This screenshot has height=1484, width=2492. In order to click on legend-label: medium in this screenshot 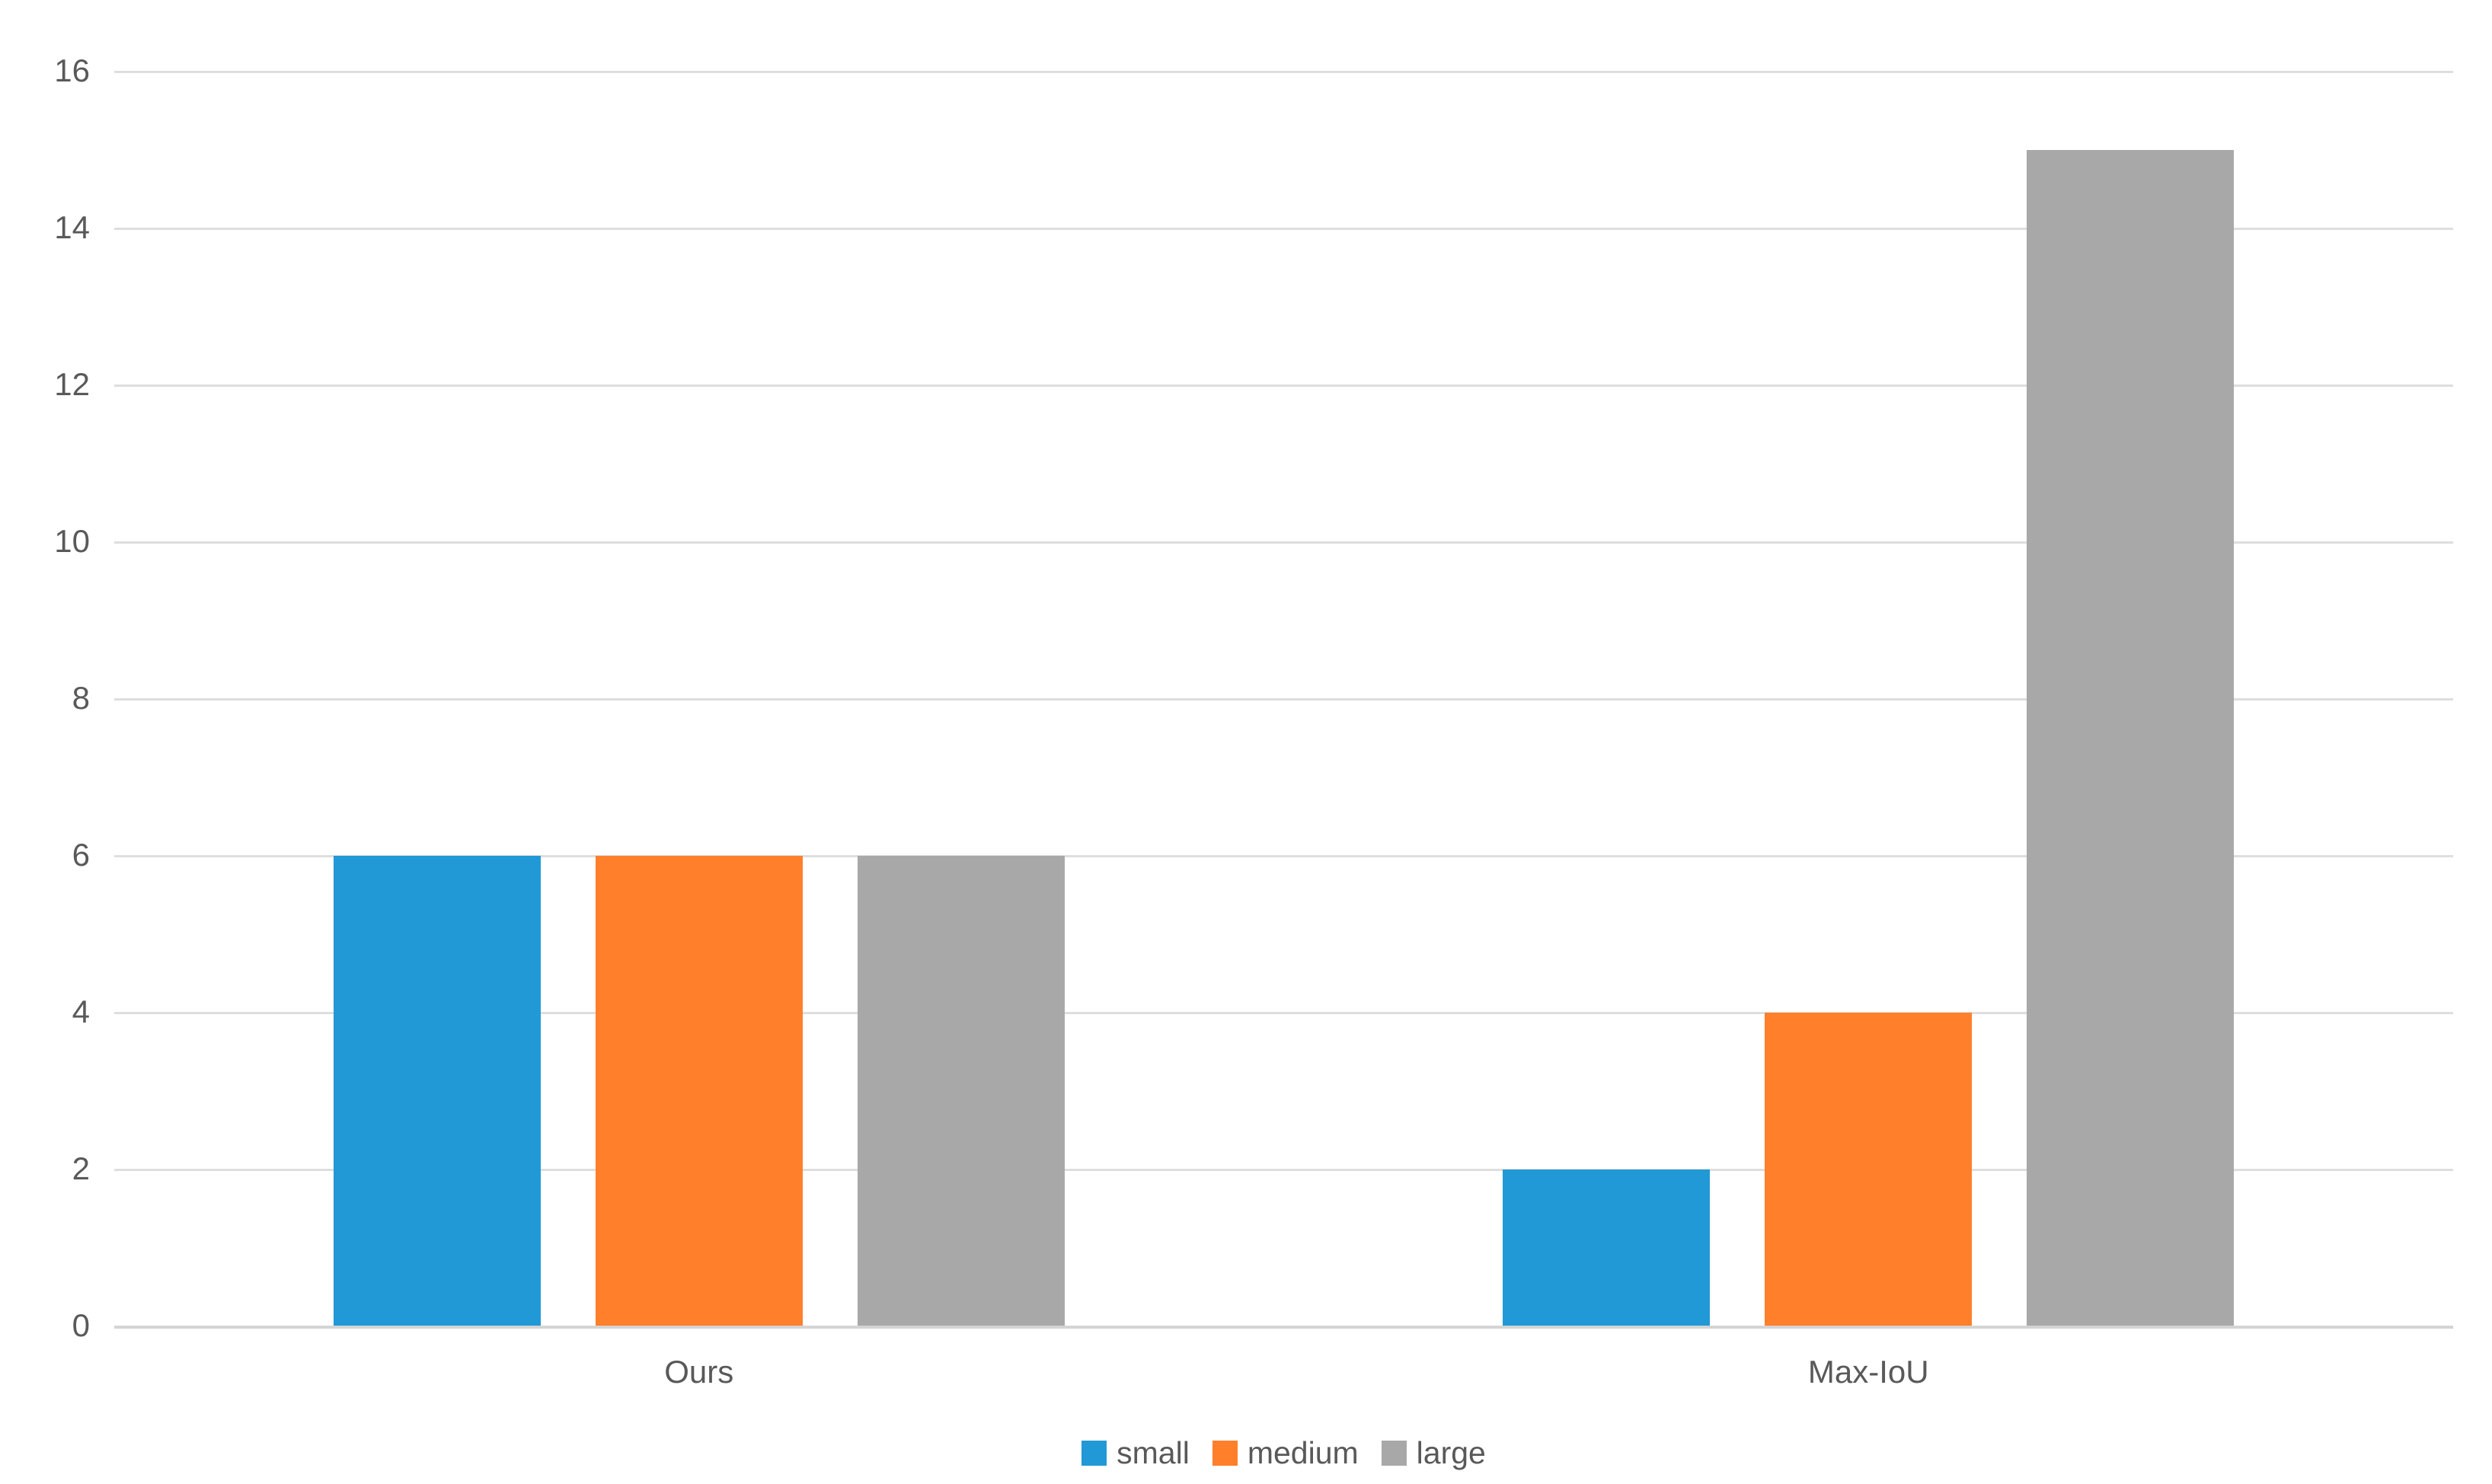, I will do `click(1303, 1452)`.